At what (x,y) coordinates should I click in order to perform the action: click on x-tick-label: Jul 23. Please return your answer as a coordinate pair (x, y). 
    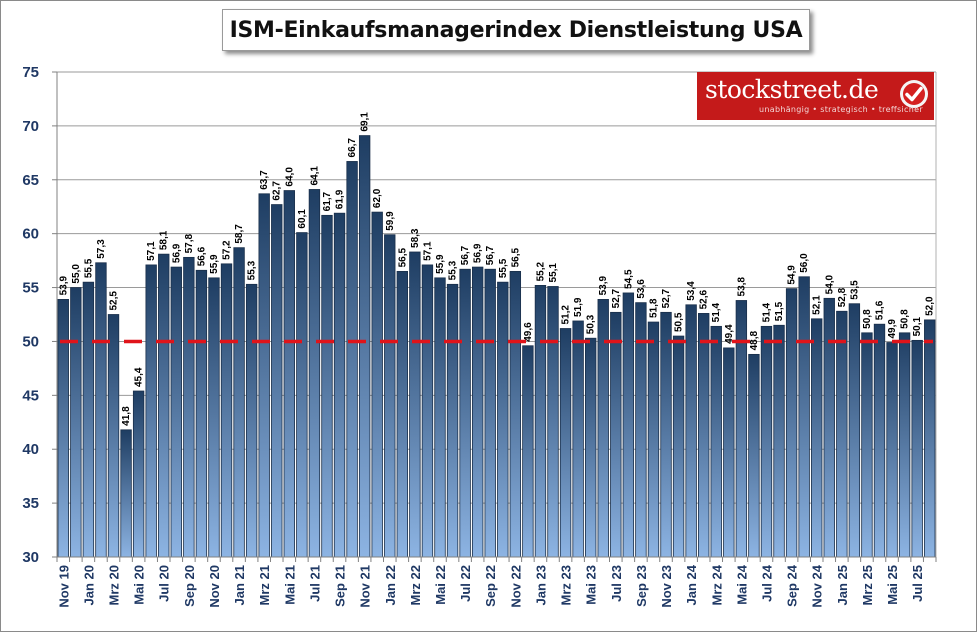
    Looking at the image, I should click on (616, 583).